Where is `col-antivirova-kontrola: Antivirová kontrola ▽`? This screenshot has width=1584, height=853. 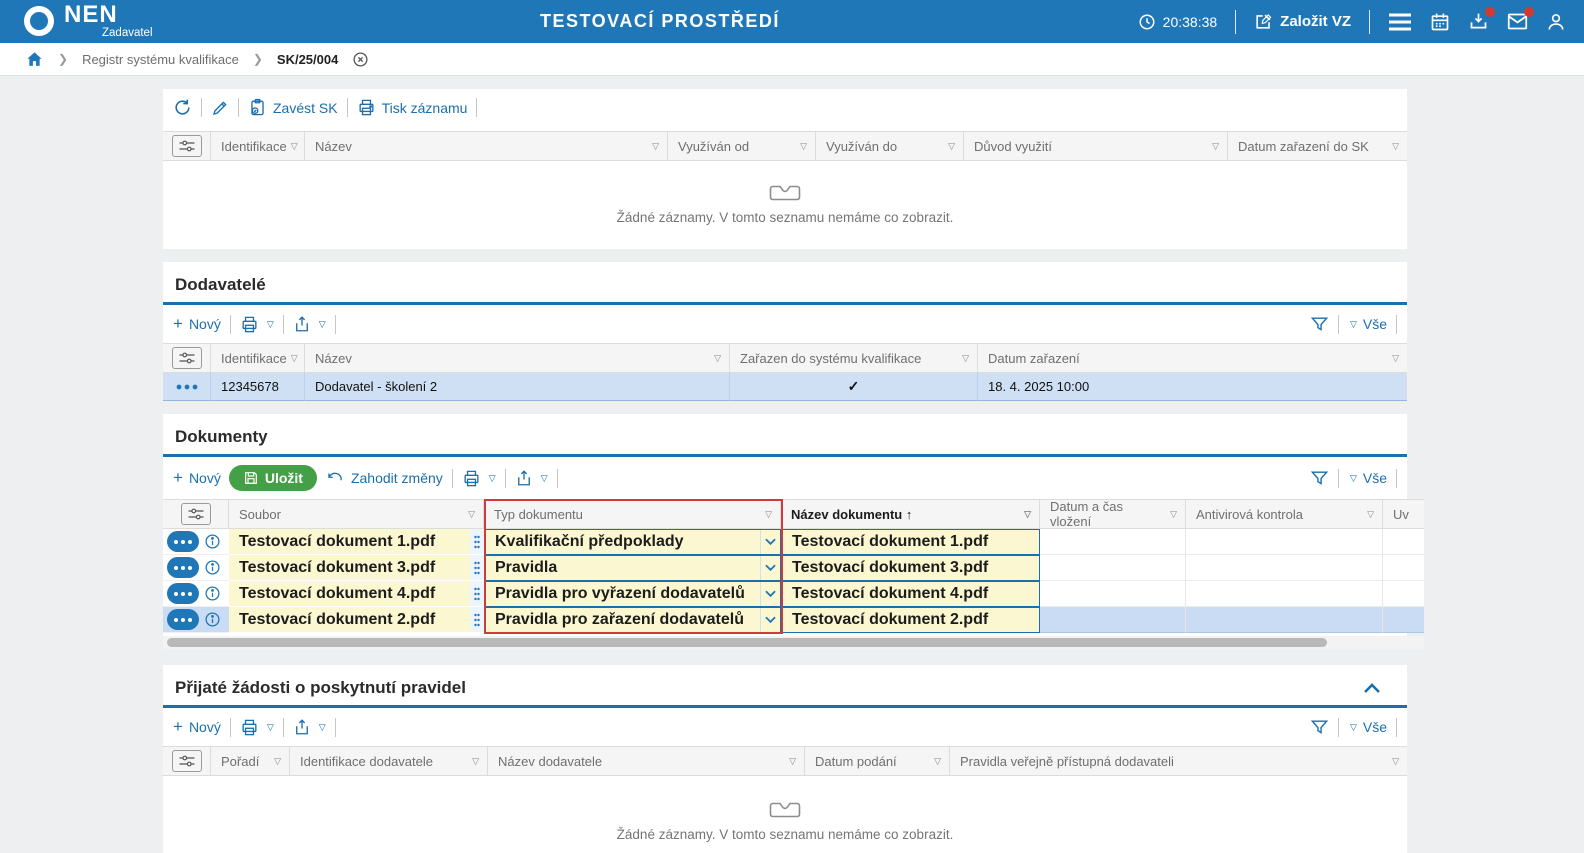 col-antivirova-kontrola: Antivirová kontrola ▽ is located at coordinates (1284, 514).